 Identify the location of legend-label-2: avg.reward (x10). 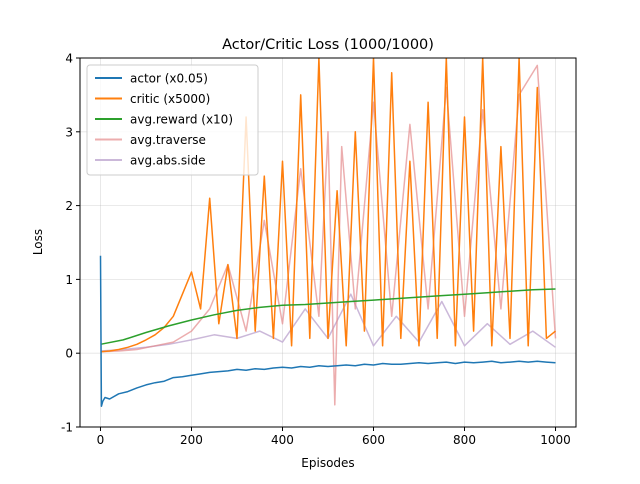
(181, 120).